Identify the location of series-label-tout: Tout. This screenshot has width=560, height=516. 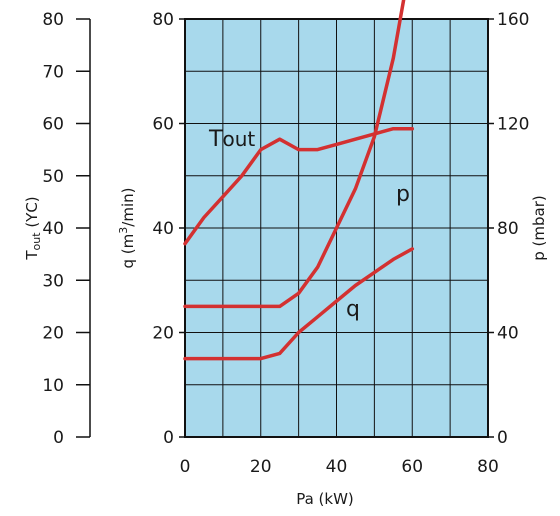
(231, 139).